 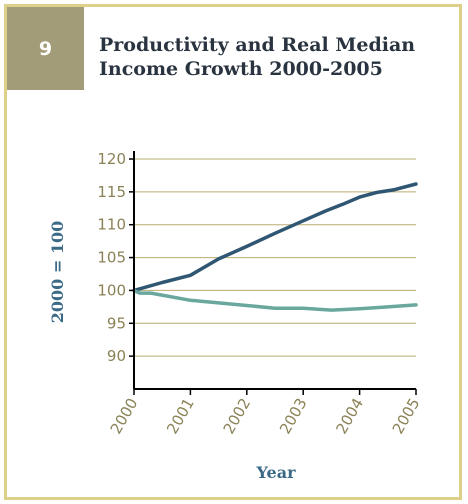 I want to click on x-tick-label: 2005, so click(x=406, y=416).